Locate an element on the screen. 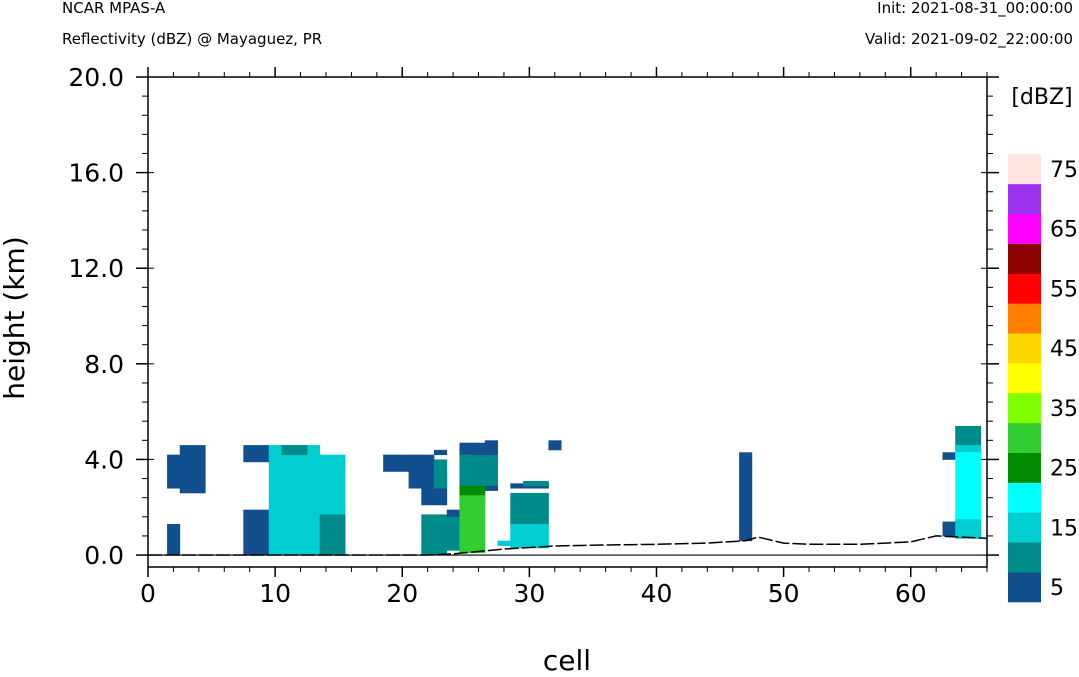 This screenshot has height=677, width=1079. colorbar-label: 75 is located at coordinates (1064, 170).